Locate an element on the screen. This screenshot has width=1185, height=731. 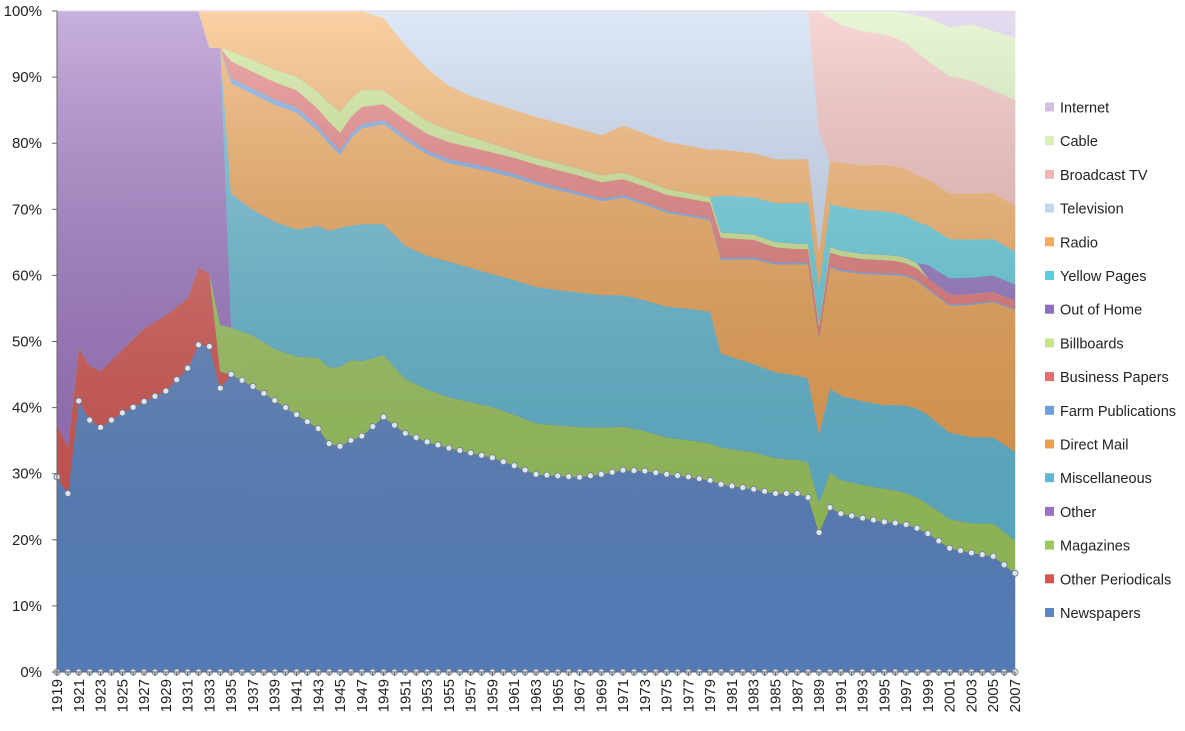
legend-swatch-direct-mail is located at coordinates (1049, 444).